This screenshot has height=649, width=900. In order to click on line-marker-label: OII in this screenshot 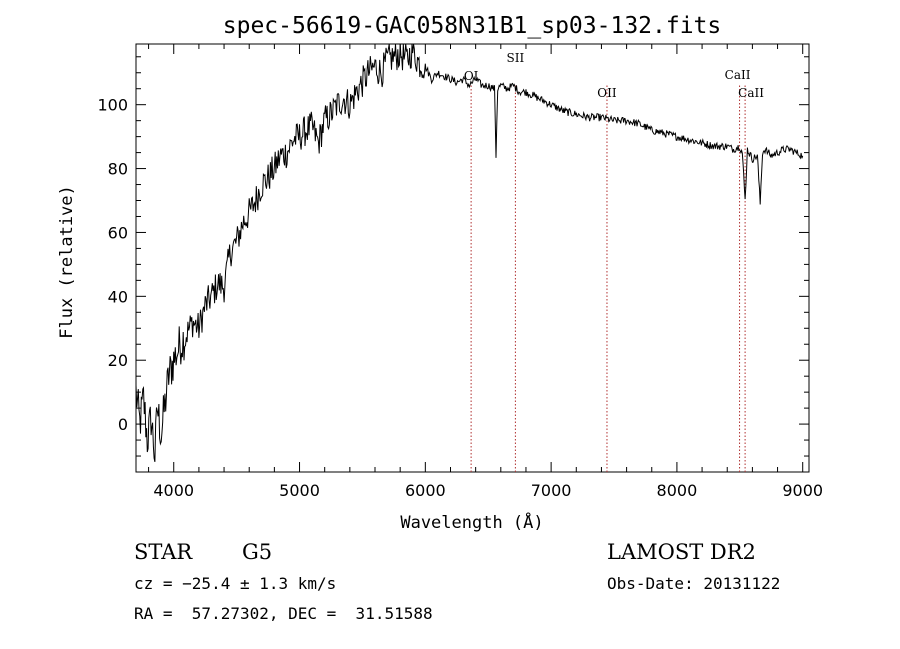, I will do `click(607, 93)`.